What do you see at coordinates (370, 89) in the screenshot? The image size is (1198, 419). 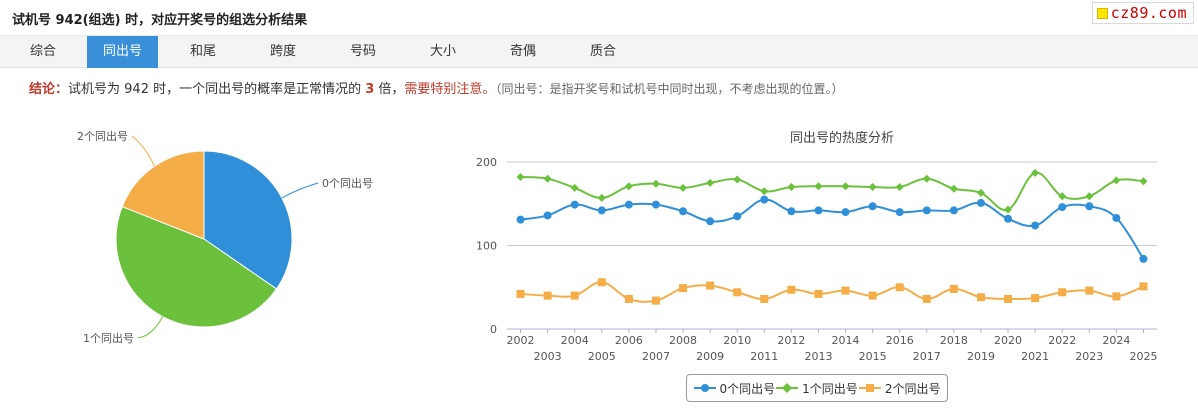 I see `conclusion-multiplier: 3` at bounding box center [370, 89].